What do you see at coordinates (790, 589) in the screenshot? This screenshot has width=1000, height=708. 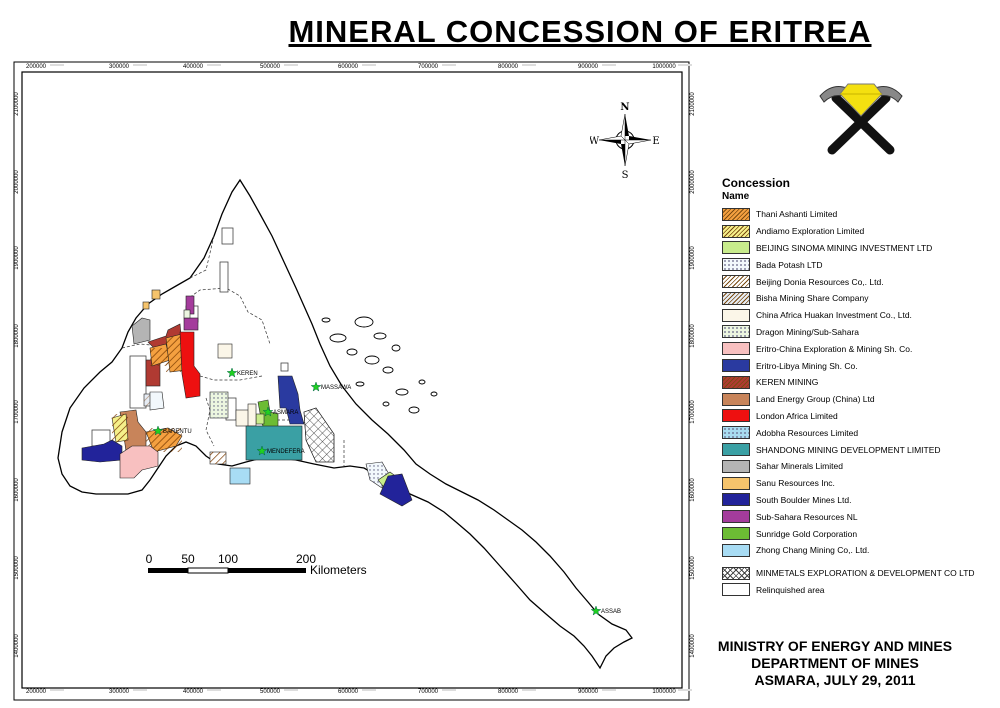 I see `legend-label: Relinquished area` at bounding box center [790, 589].